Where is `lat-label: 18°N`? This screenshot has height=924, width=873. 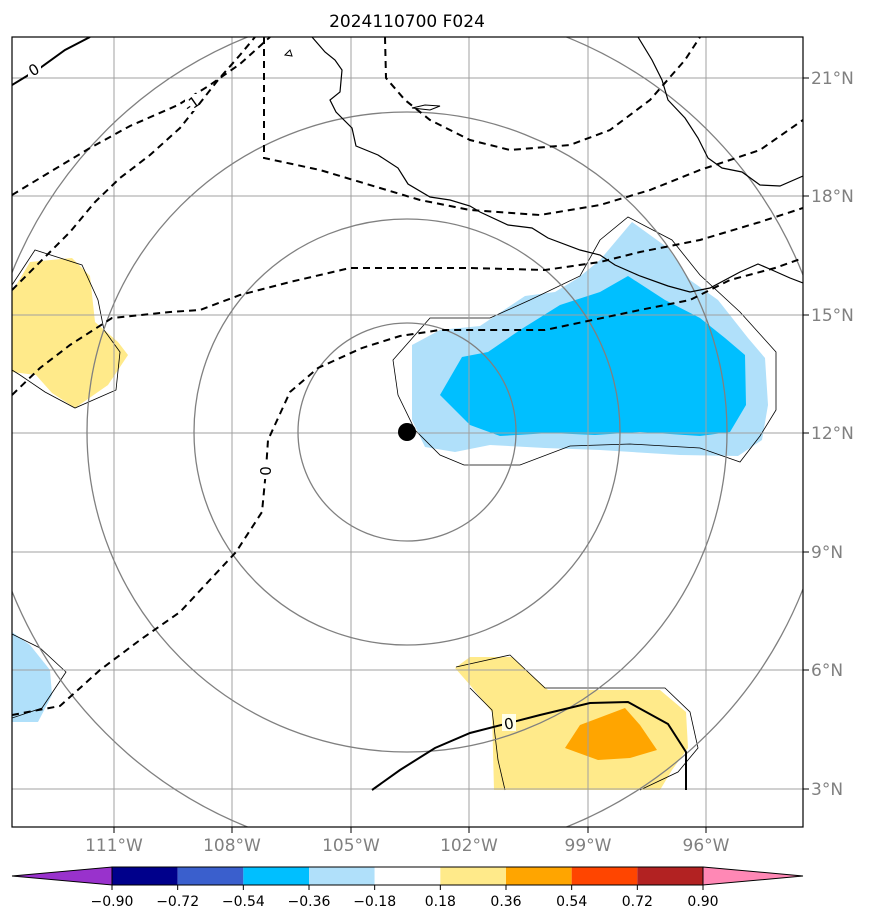
lat-label: 18°N is located at coordinates (832, 197).